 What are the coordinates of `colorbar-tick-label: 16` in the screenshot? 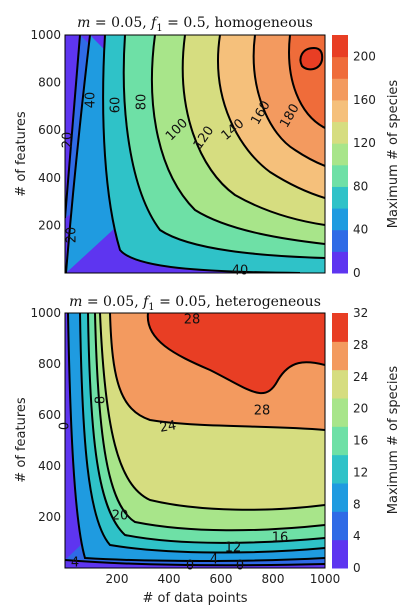 It's located at (360, 441).